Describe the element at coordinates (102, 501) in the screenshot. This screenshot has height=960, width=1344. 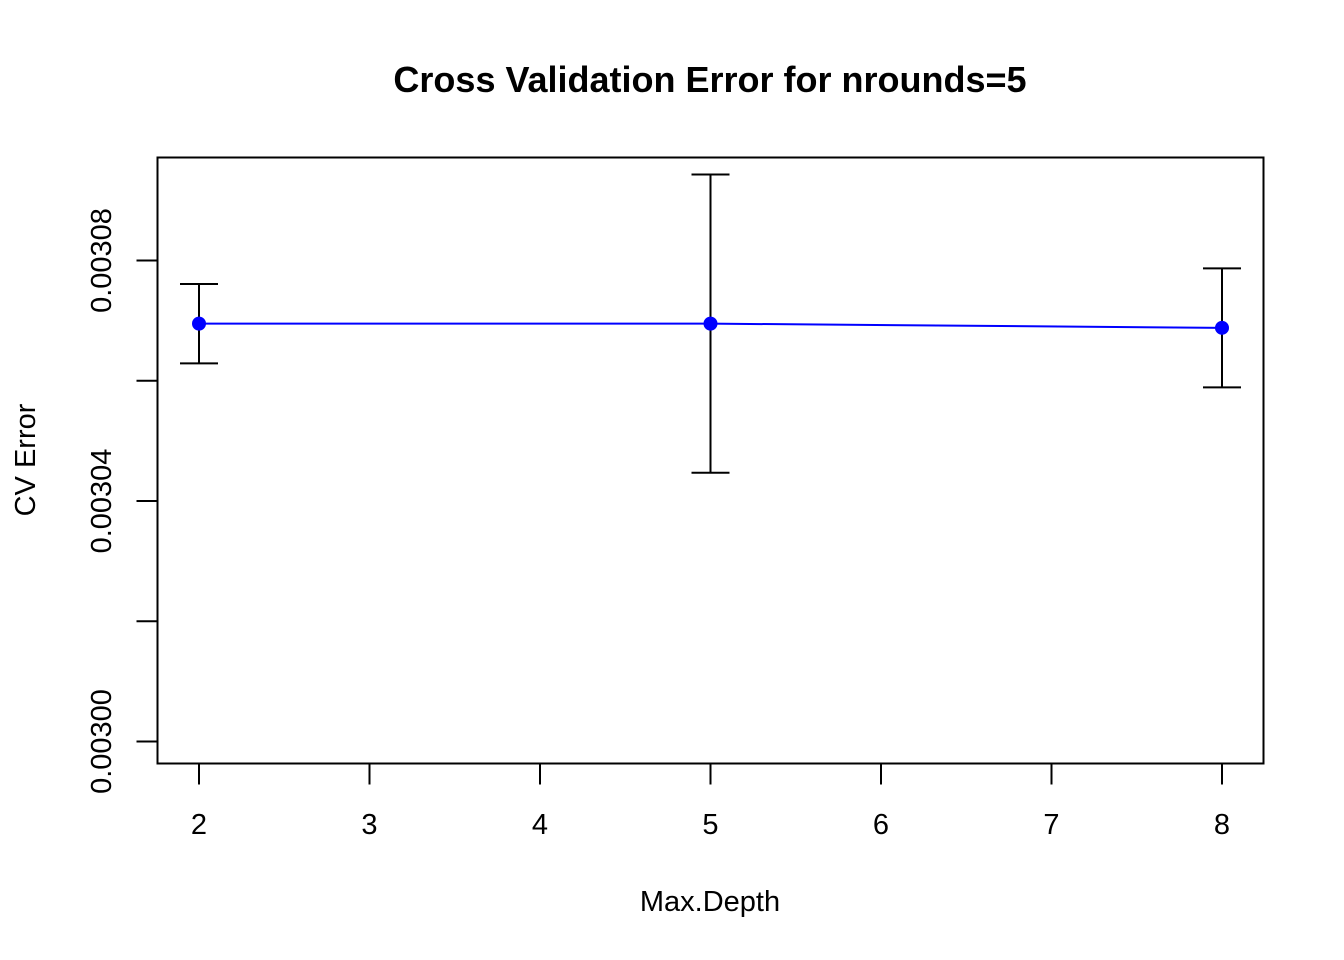
I see `y-tick-label: 0.00304` at that location.